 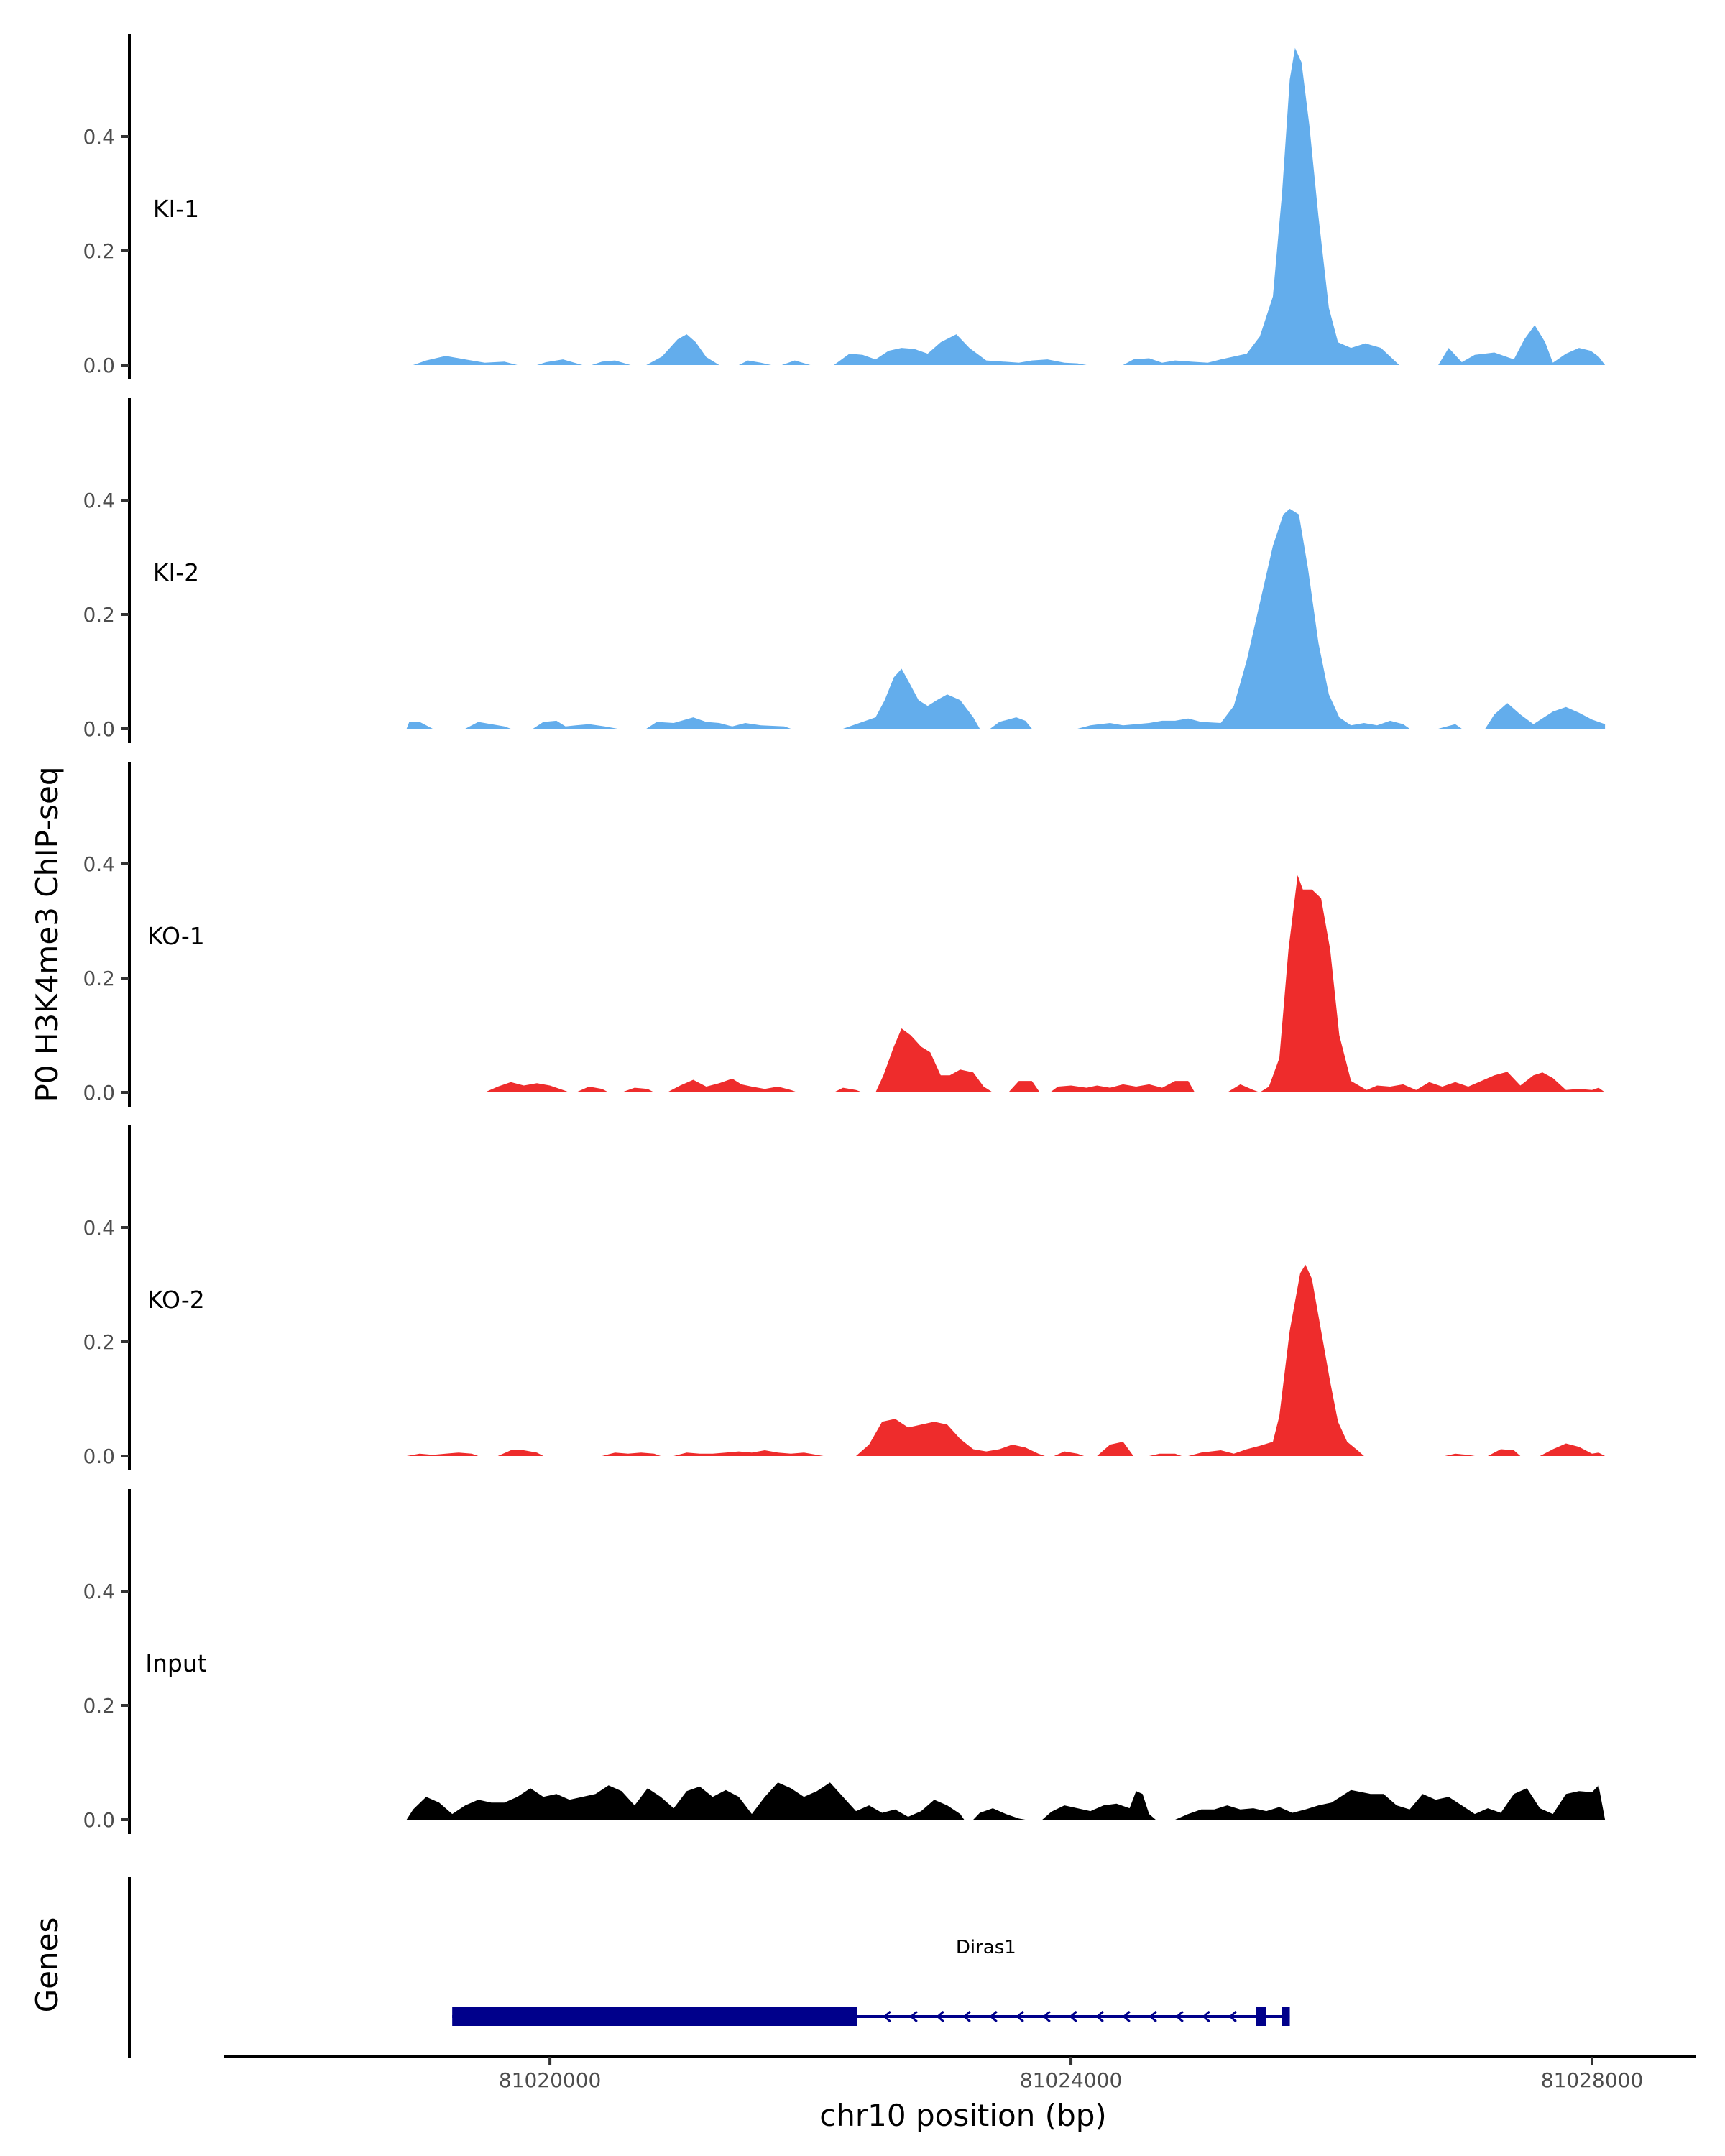 What do you see at coordinates (47, 934) in the screenshot?
I see `y-axis-title: P0 H3K4me3 ChIP-seq` at bounding box center [47, 934].